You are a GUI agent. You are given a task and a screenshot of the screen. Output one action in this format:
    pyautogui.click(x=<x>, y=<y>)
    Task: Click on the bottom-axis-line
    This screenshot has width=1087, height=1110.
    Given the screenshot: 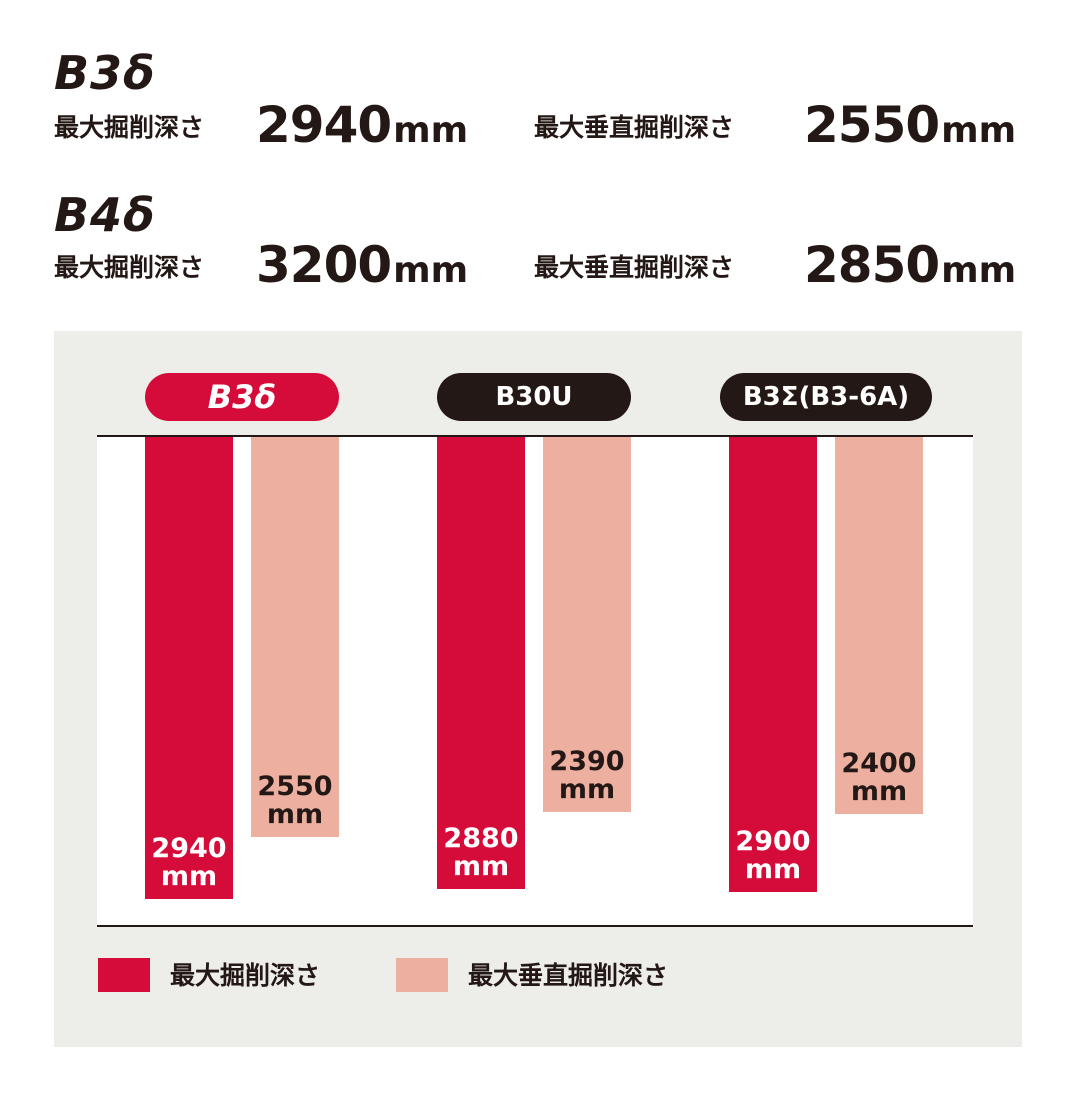 What is the action you would take?
    pyautogui.click(x=535, y=926)
    